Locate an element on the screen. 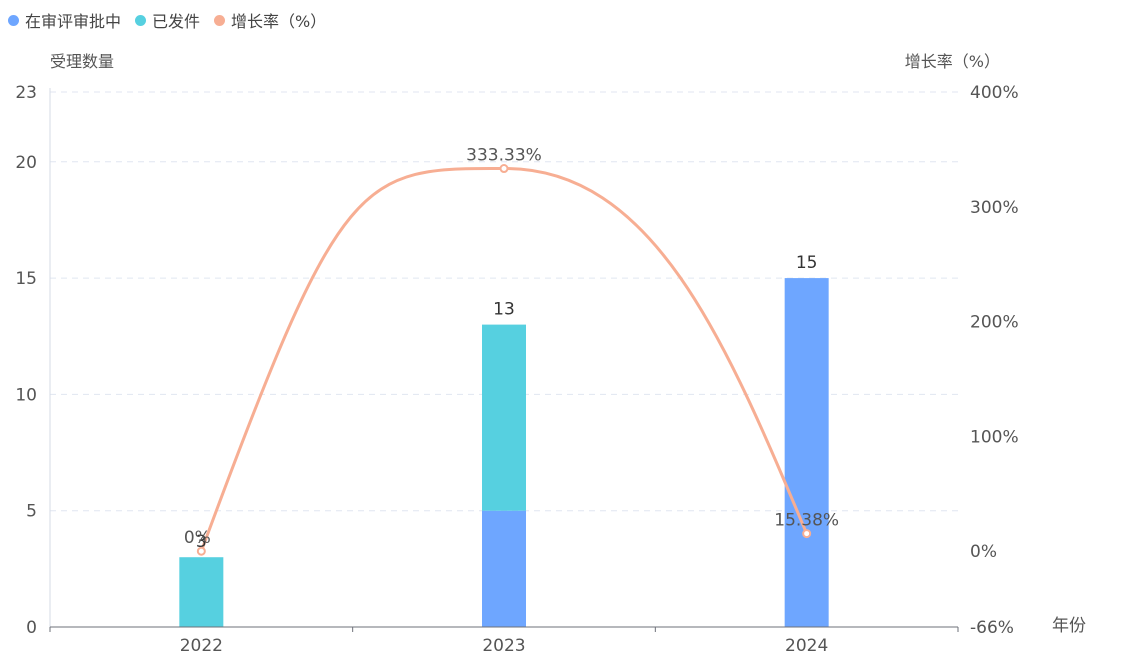 The image size is (1145, 667). growth-rate-label: 333.33% is located at coordinates (504, 156).